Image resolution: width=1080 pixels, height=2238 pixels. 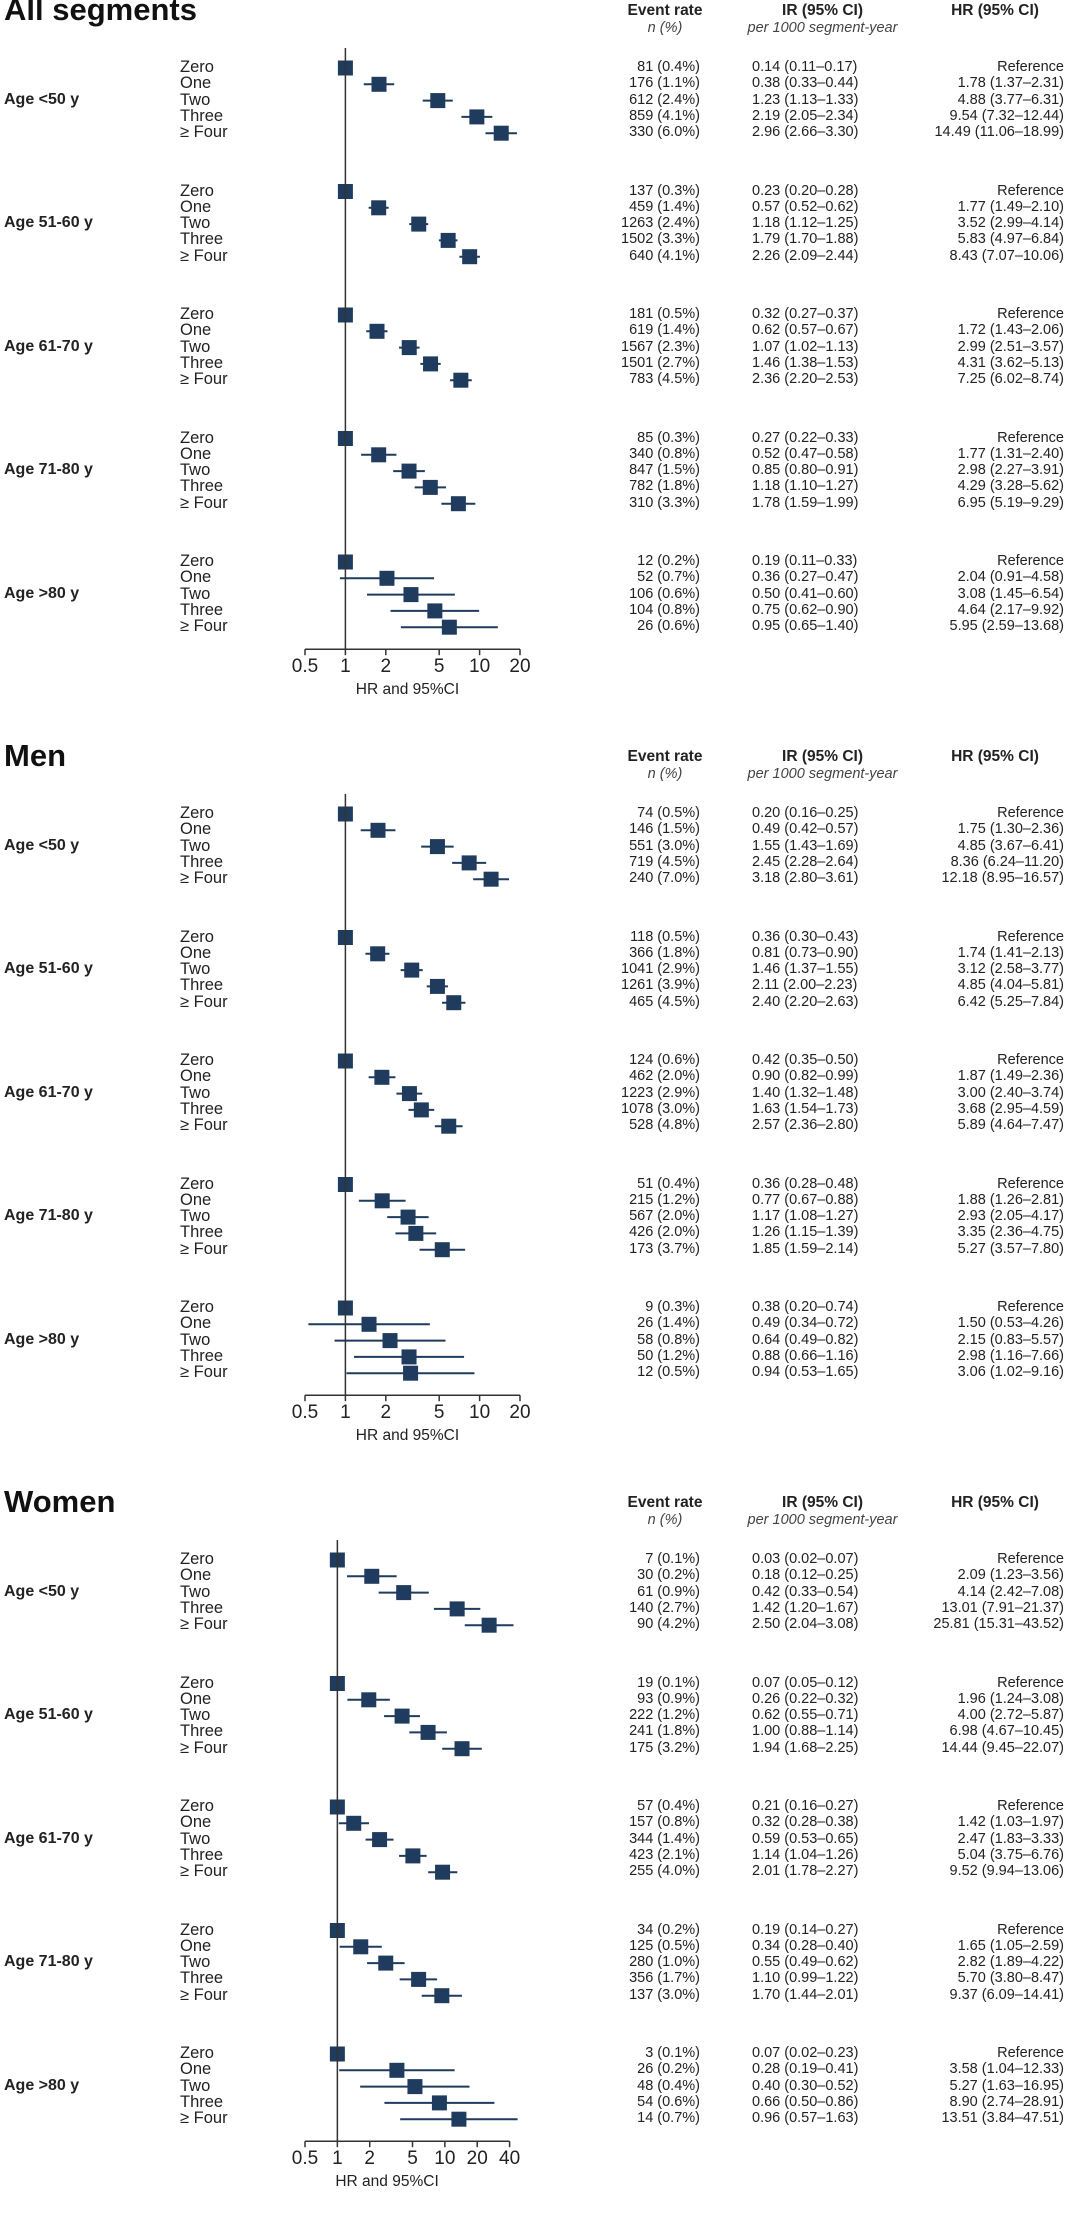 I want to click on event-rate-value: 7 (0.1%), so click(x=672, y=1559).